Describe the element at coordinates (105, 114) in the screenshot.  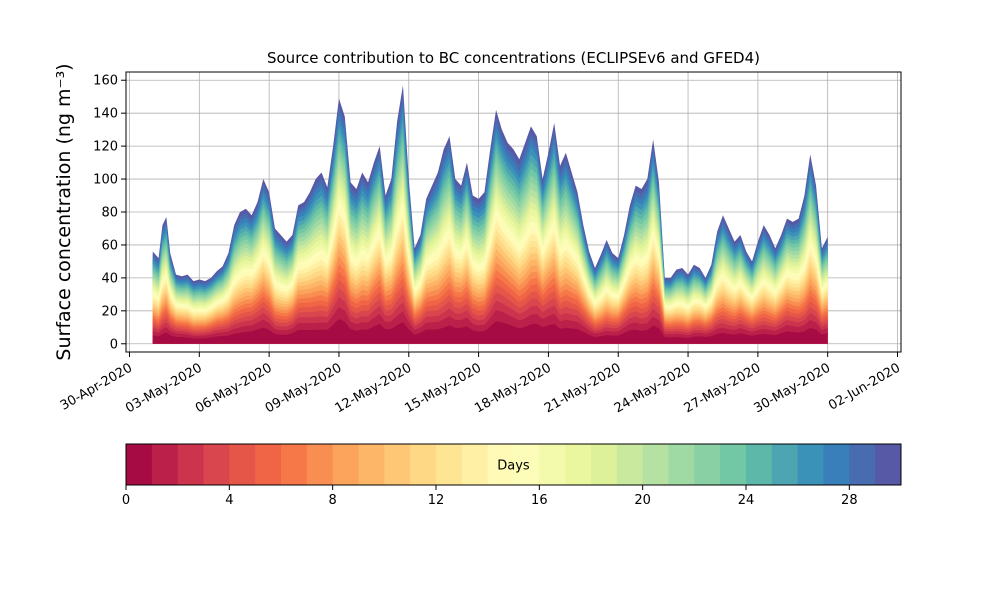
I see `y-tick-label: 140` at that location.